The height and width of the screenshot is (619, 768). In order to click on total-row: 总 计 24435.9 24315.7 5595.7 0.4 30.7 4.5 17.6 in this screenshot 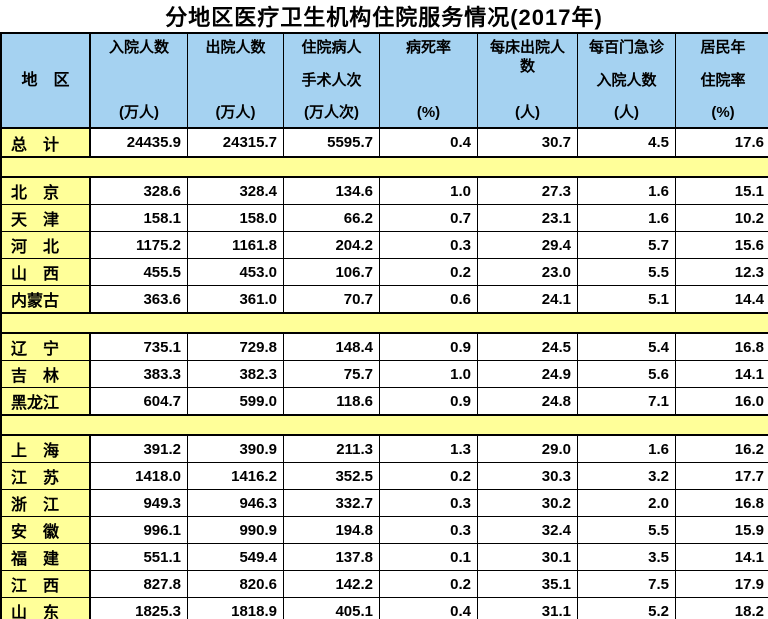, I will do `click(385, 142)`.